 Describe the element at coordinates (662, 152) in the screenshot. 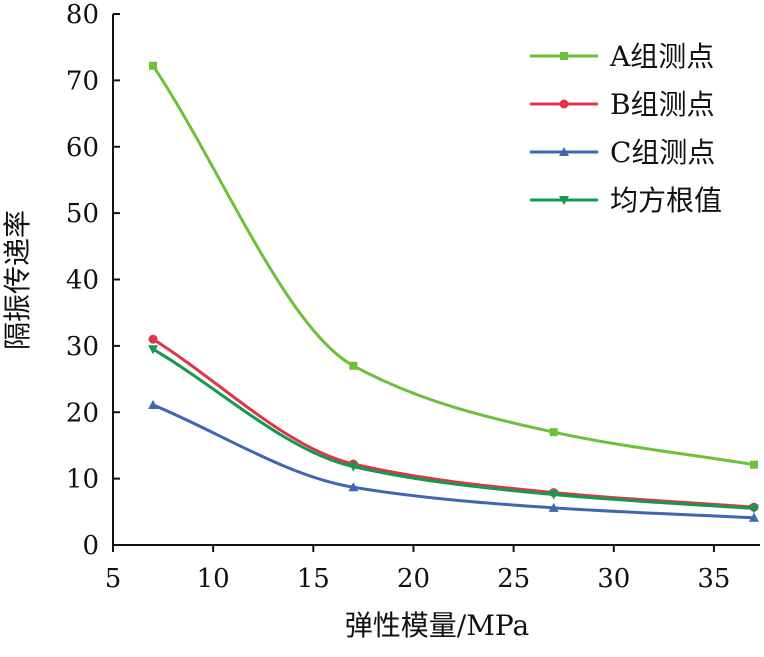

I see `legend-label: C组测点` at that location.